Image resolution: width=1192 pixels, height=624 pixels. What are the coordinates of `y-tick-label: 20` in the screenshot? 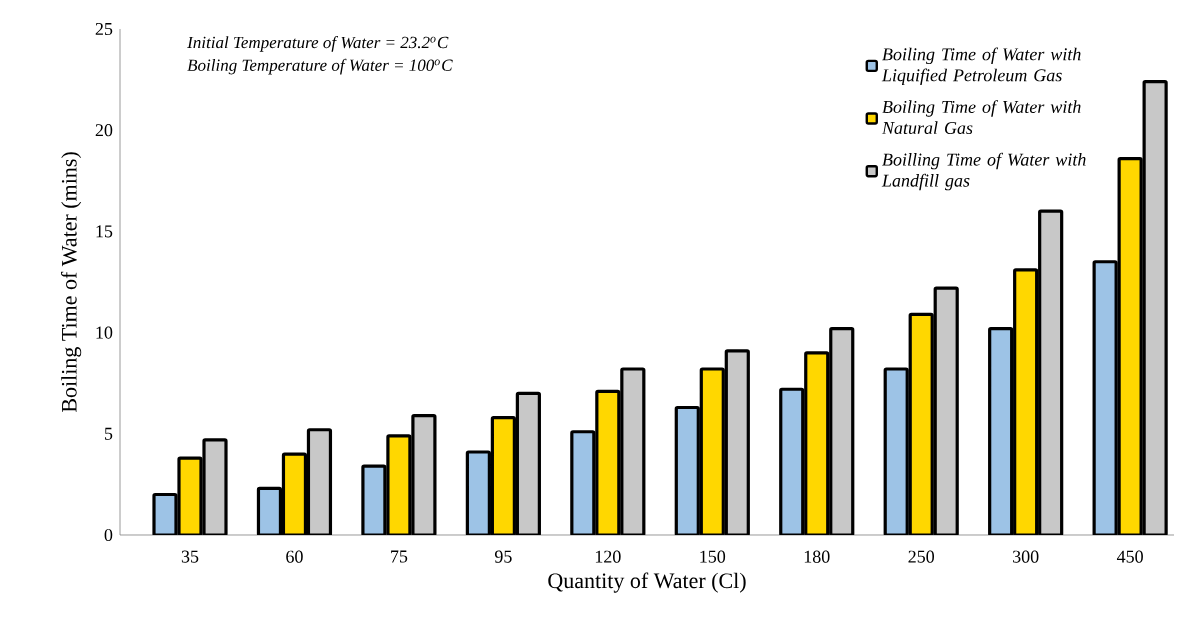 It's located at (104, 130).